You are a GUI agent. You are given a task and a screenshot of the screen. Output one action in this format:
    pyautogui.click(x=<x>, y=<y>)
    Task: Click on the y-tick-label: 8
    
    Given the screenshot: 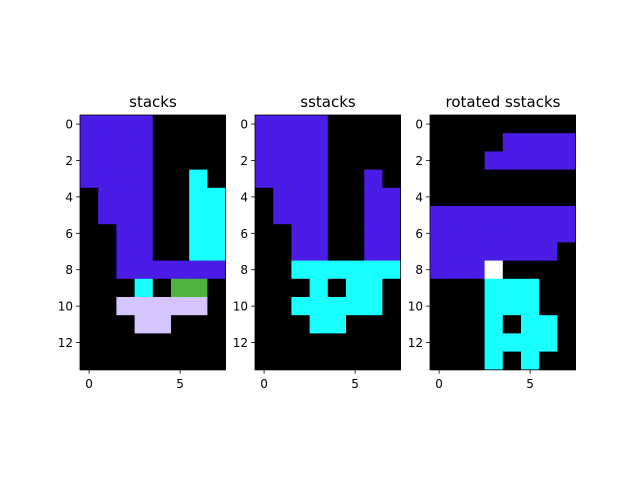 What is the action you would take?
    pyautogui.click(x=419, y=270)
    